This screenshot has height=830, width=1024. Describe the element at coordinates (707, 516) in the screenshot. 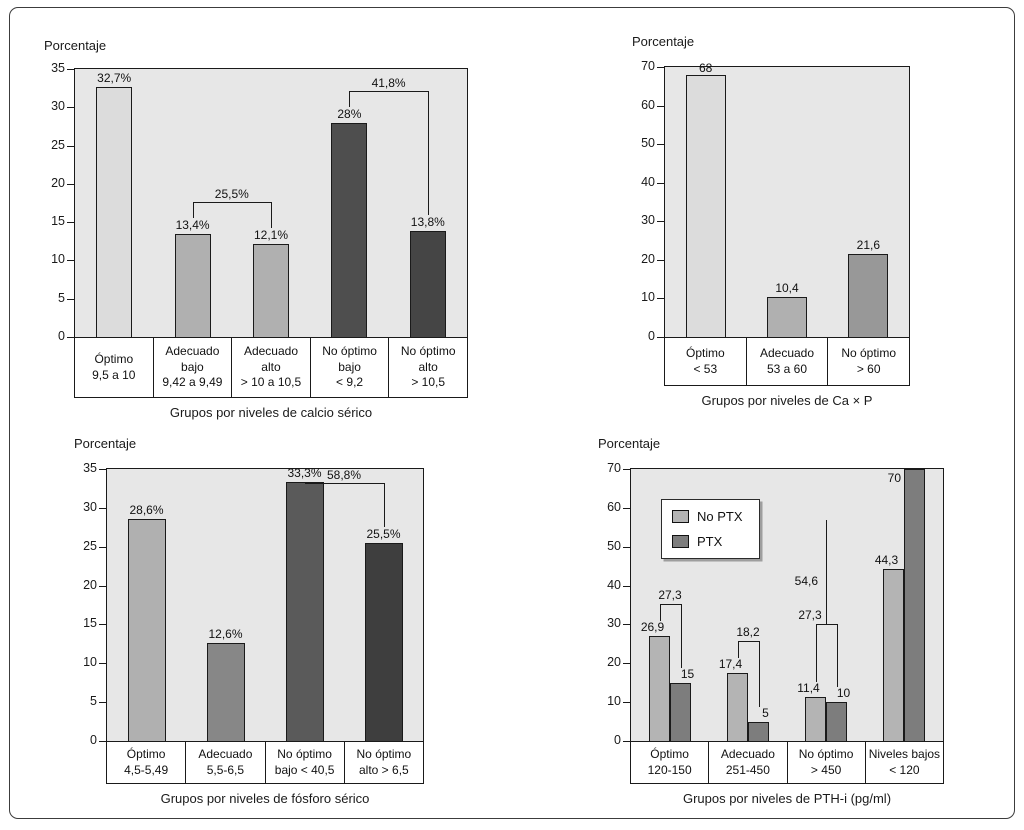

I see `legend-item: No PTX` at that location.